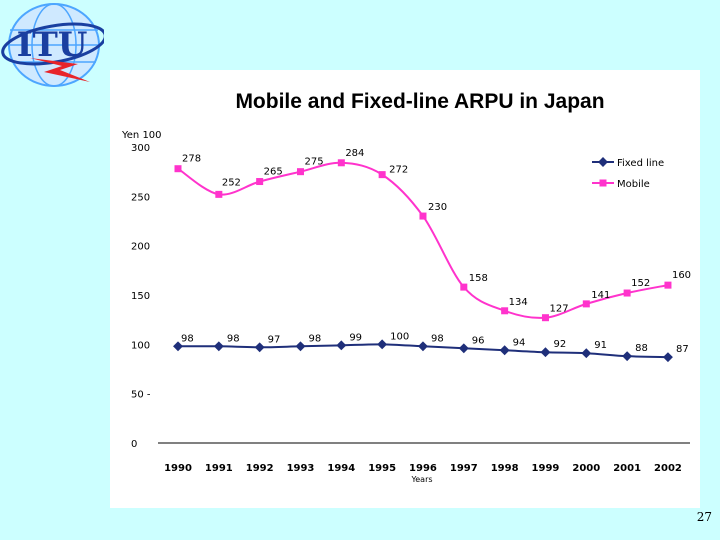  Describe the element at coordinates (341, 468) in the screenshot. I see `x-tick-label: 1994` at that location.